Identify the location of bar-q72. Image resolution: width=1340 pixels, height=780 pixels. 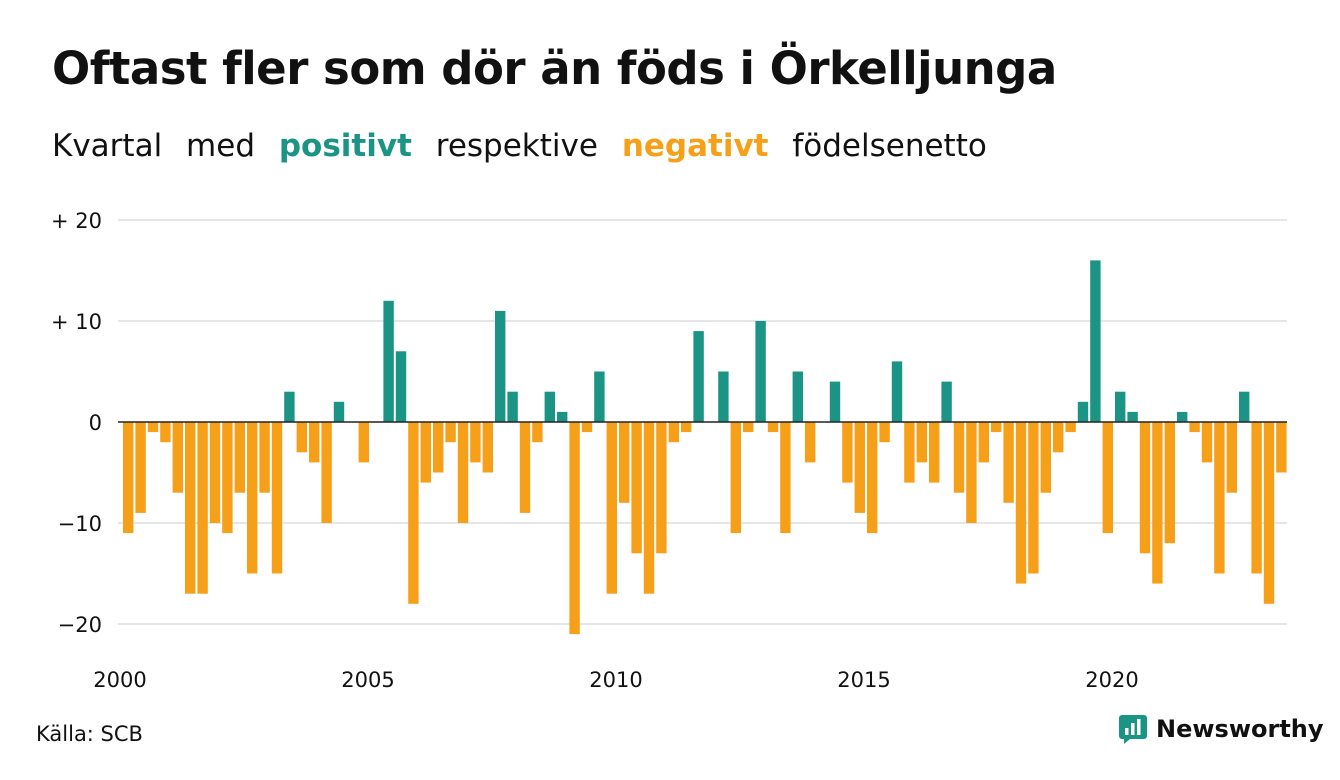
(1021, 503).